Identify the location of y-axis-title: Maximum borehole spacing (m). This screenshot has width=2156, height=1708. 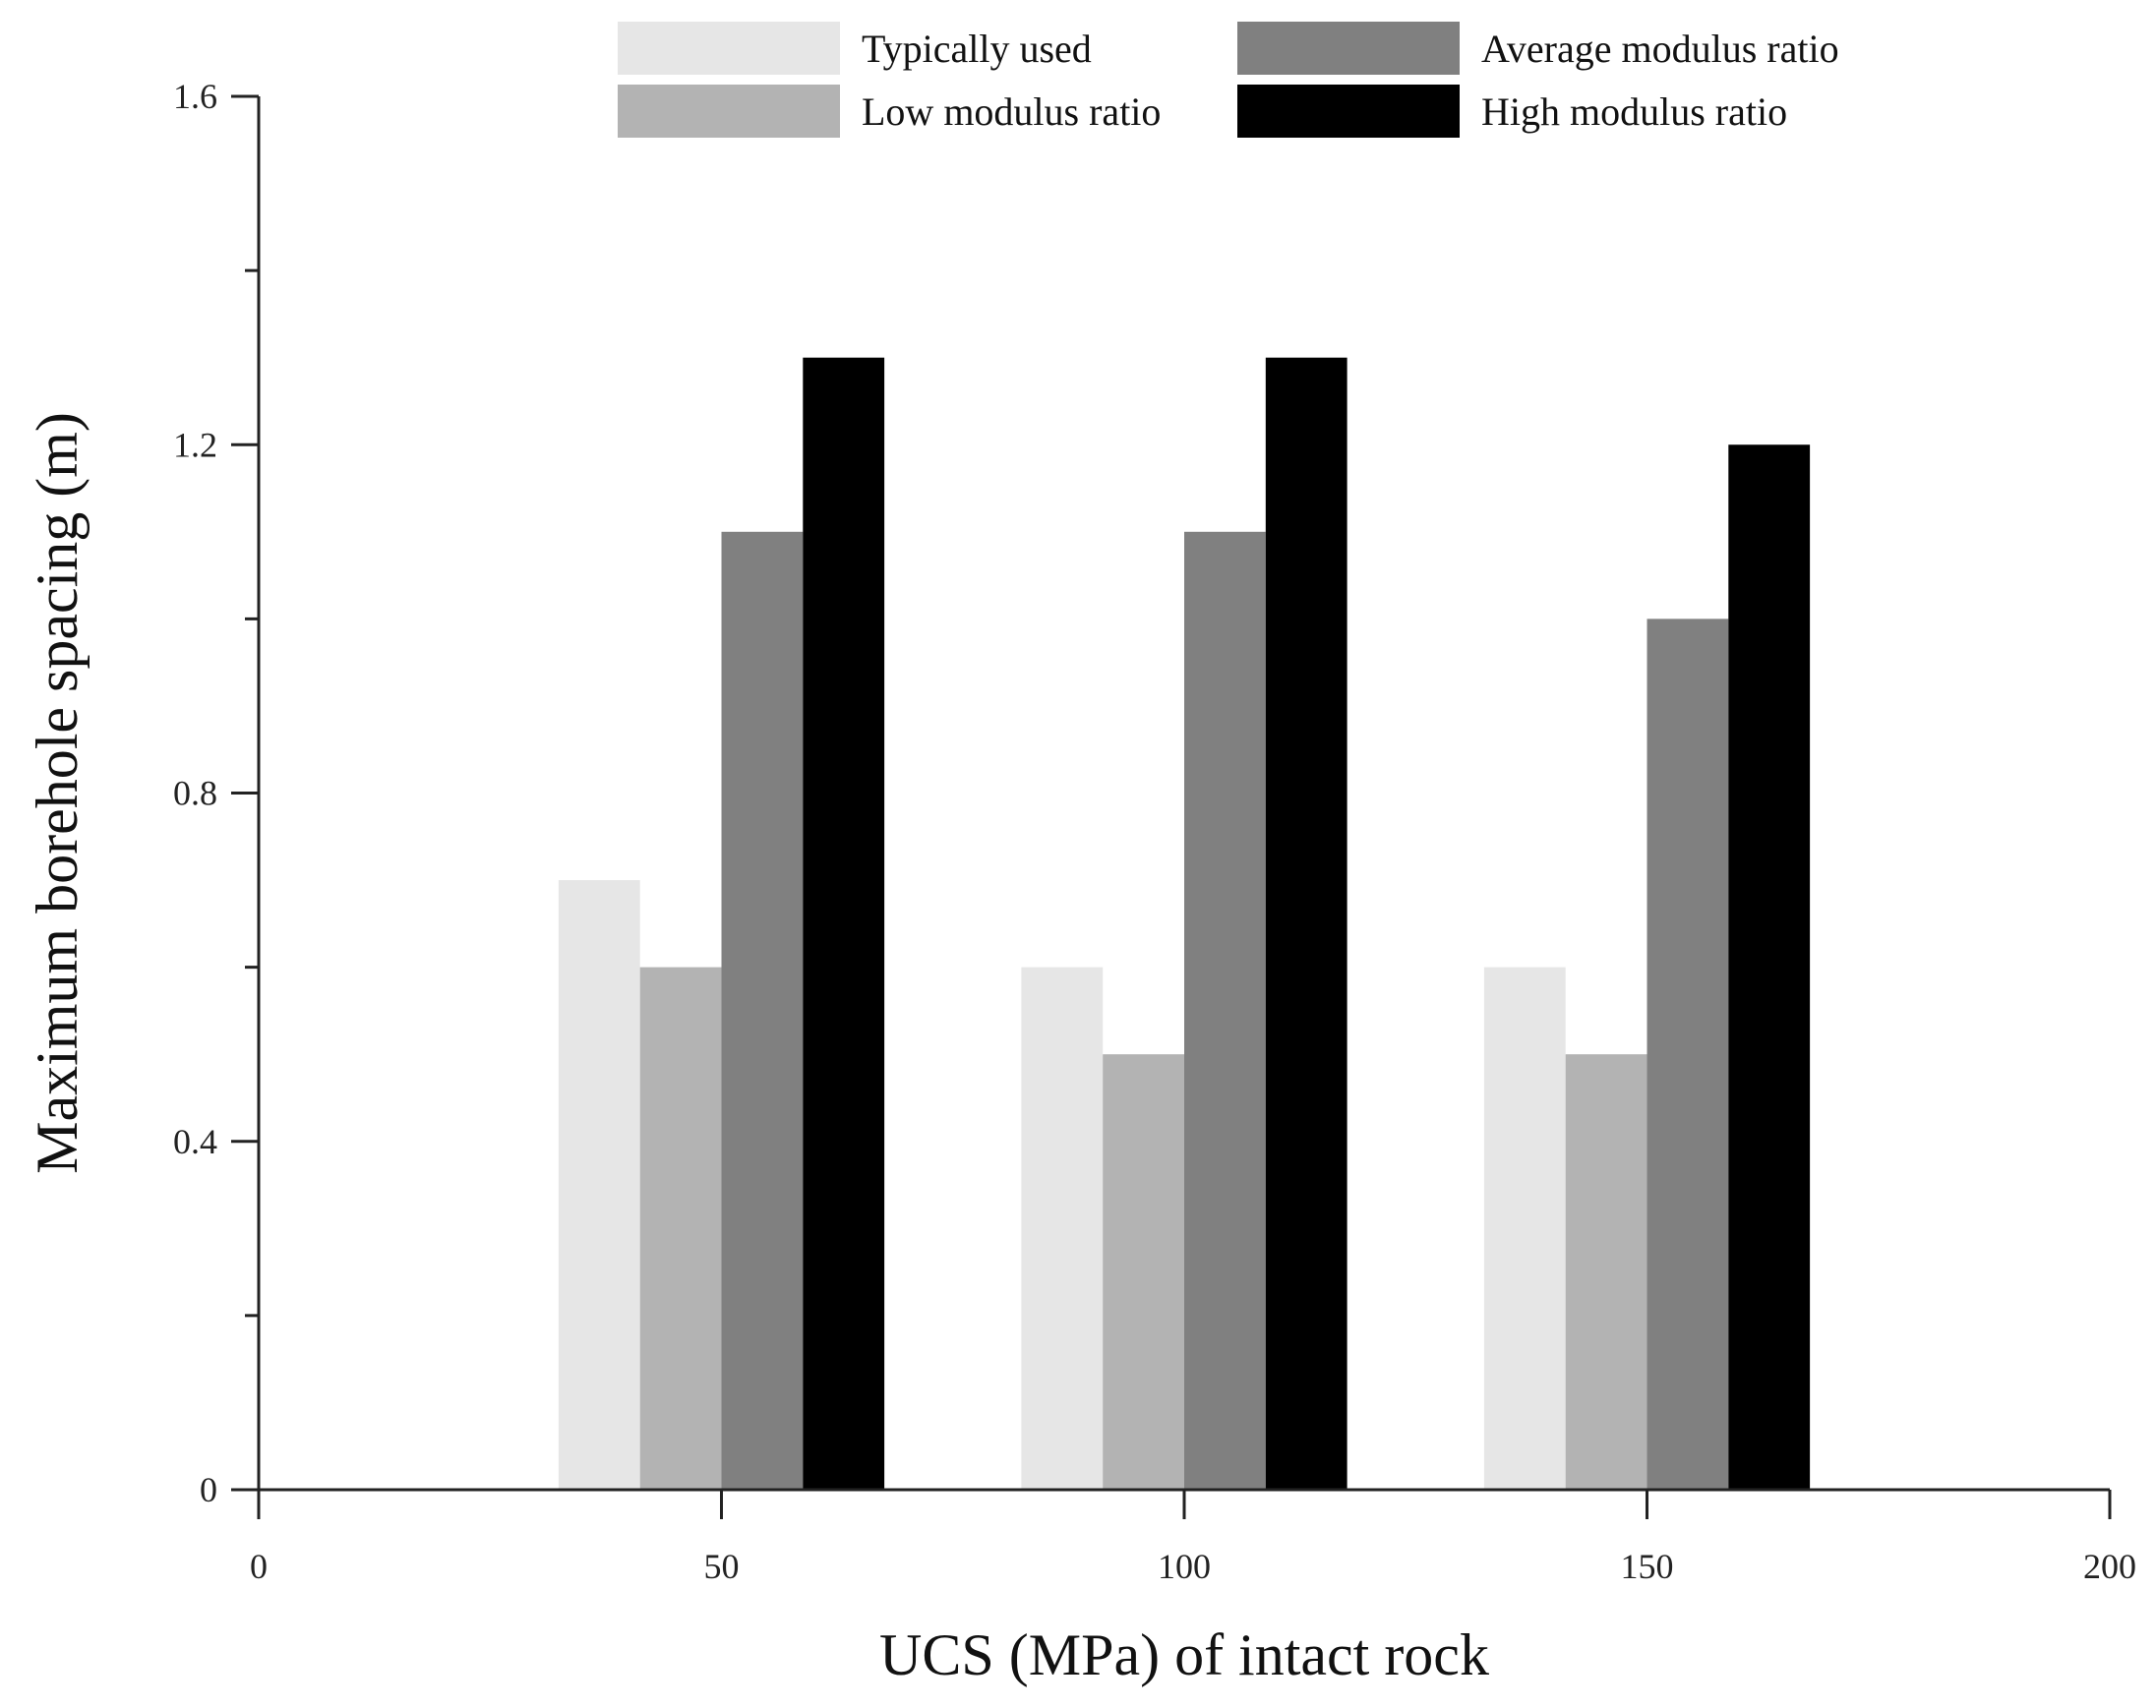
(57, 793).